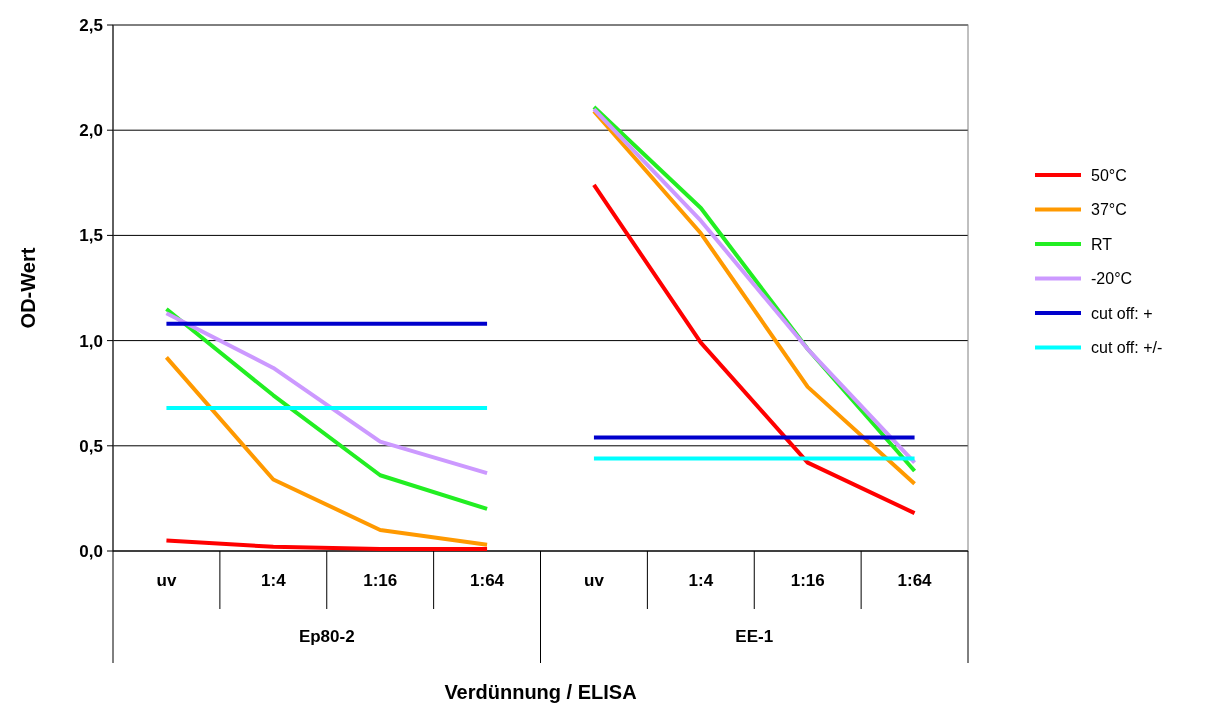 This screenshot has width=1215, height=709. I want to click on legend-label: cut off: +, so click(1122, 313).